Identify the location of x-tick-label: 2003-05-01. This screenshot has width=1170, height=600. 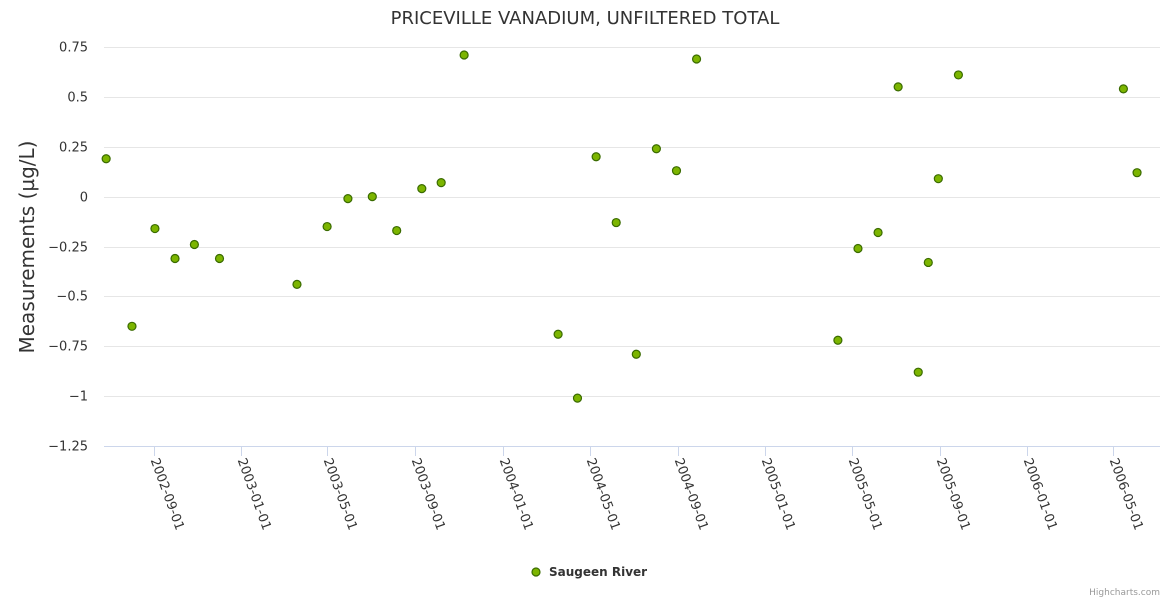
(340, 494).